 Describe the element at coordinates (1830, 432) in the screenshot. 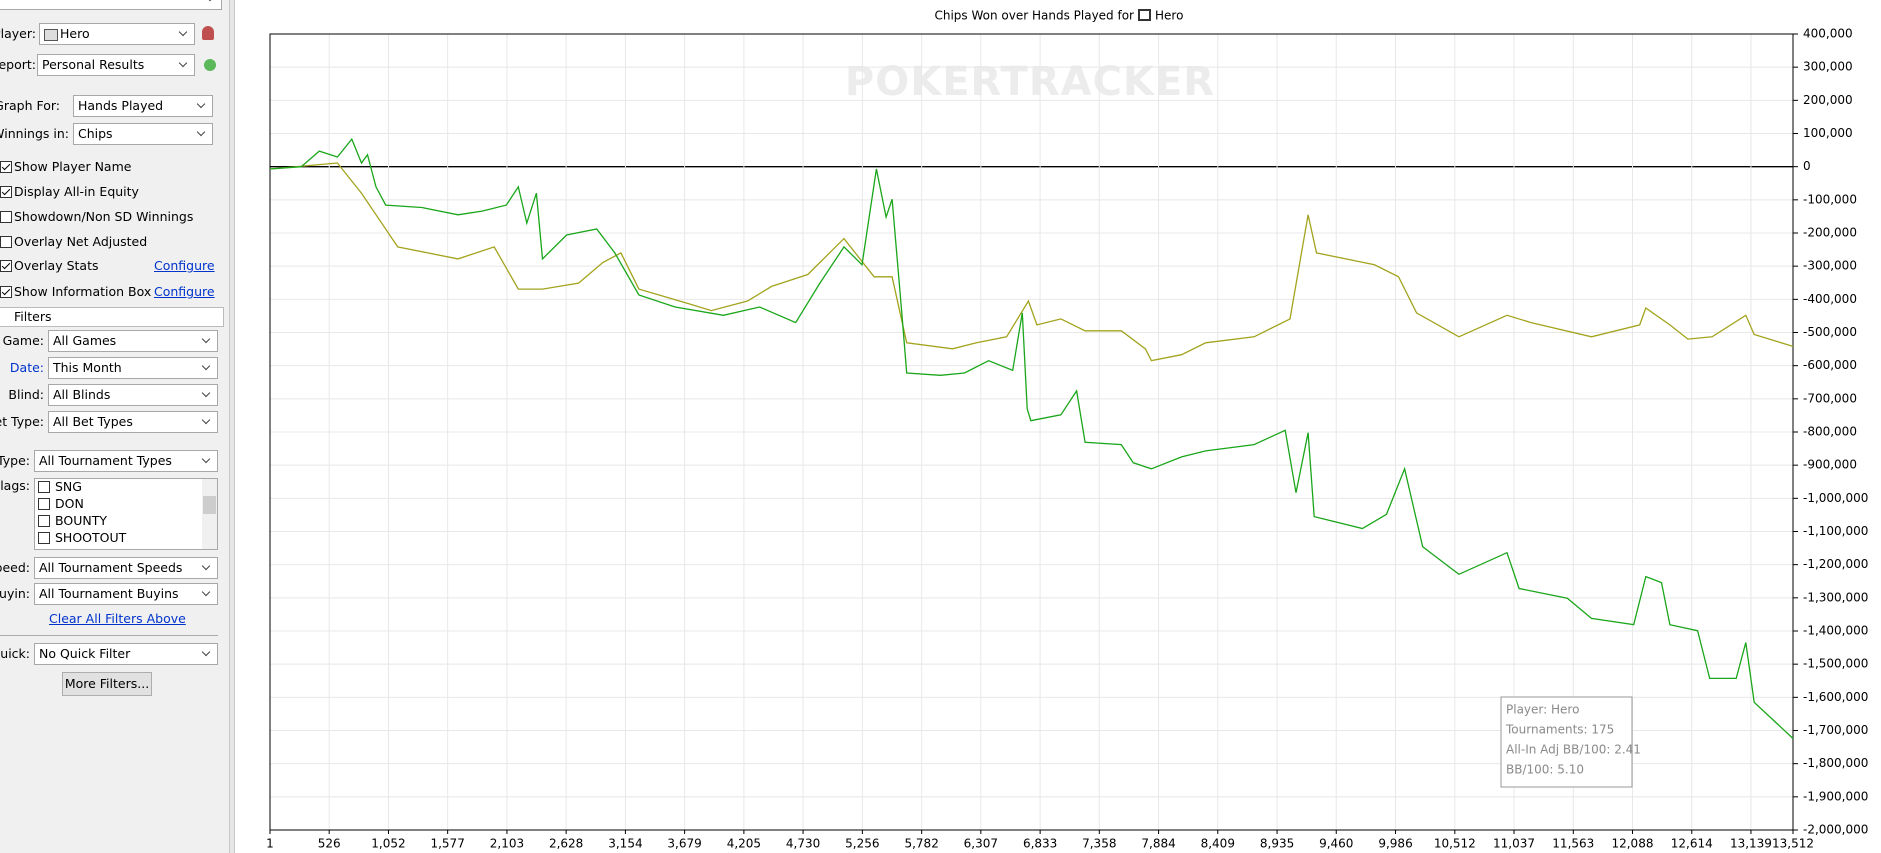

I see `y-tick-label: -800,000` at that location.